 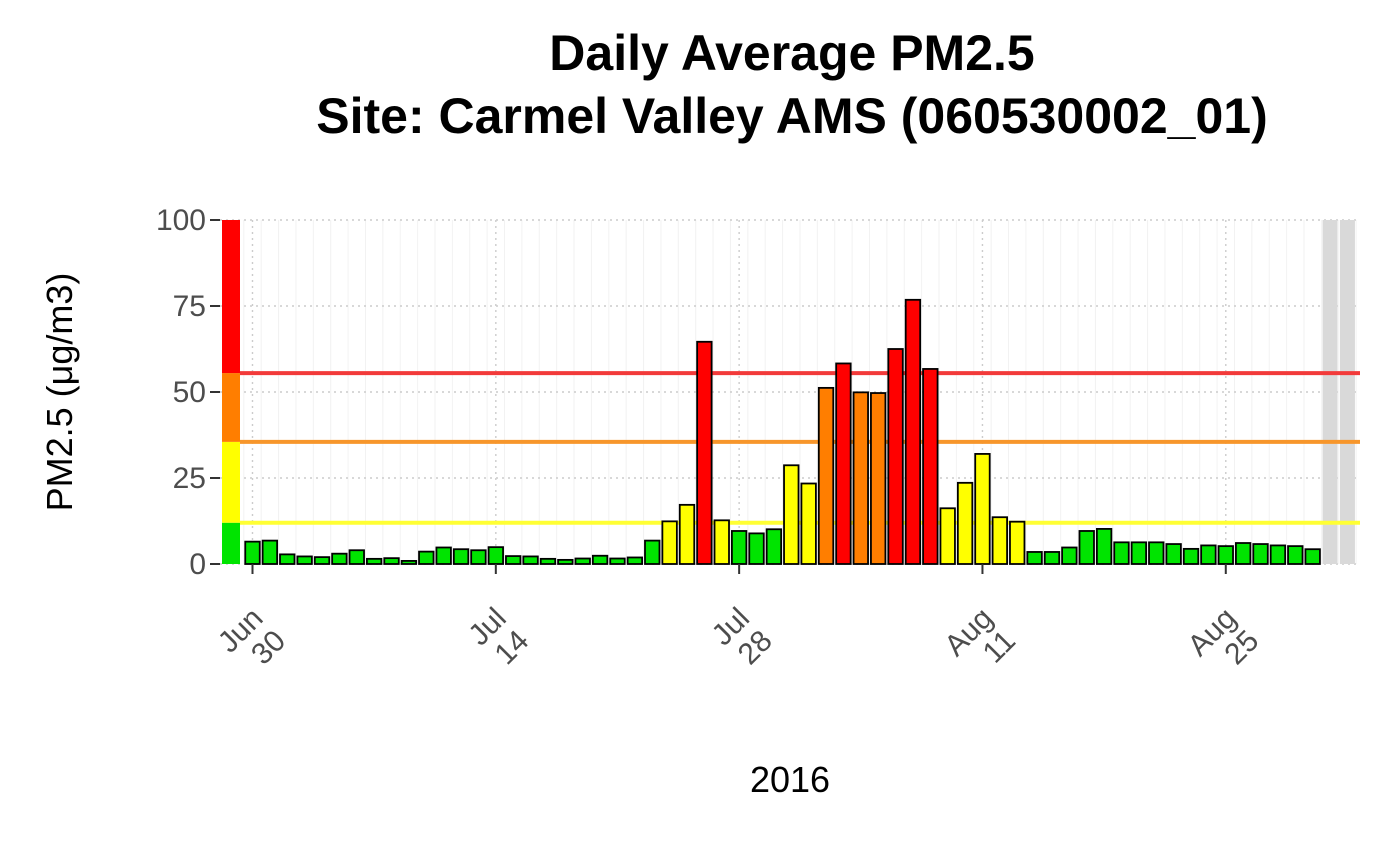 What do you see at coordinates (59, 392) in the screenshot?
I see `y-axis-title: PM2.5 (μg/m3)` at bounding box center [59, 392].